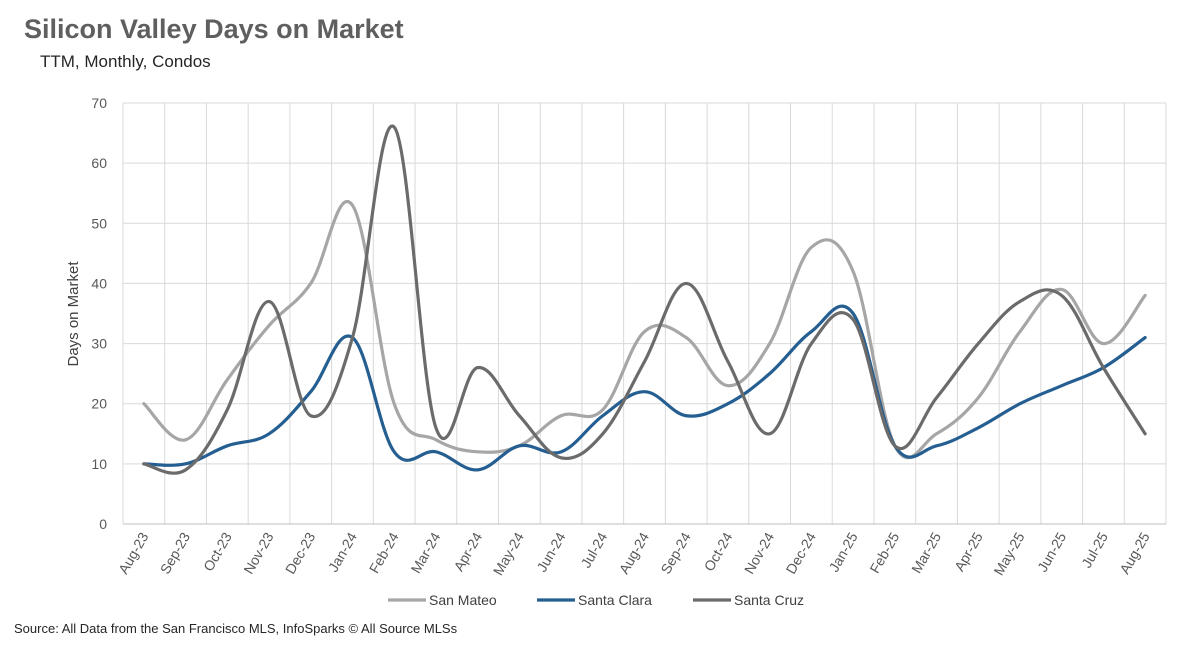 This screenshot has height=648, width=1190. Describe the element at coordinates (175, 552) in the screenshot. I see `x-tick-label: Sep-23` at that location.